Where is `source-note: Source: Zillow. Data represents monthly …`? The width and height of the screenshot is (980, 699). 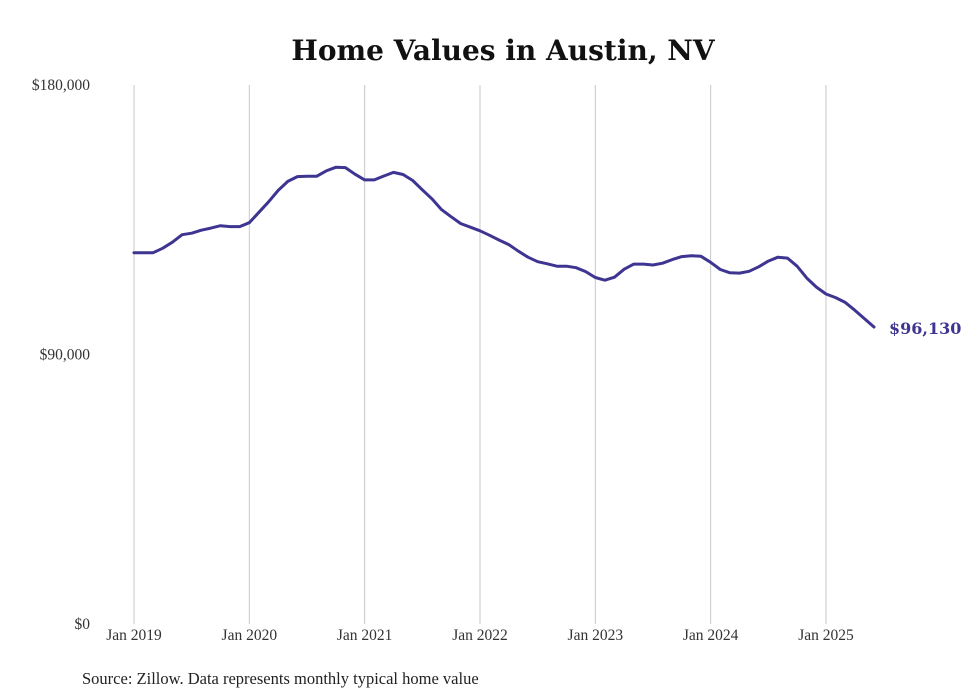 source-note: Source: Zillow. Data represents monthly … is located at coordinates (280, 678).